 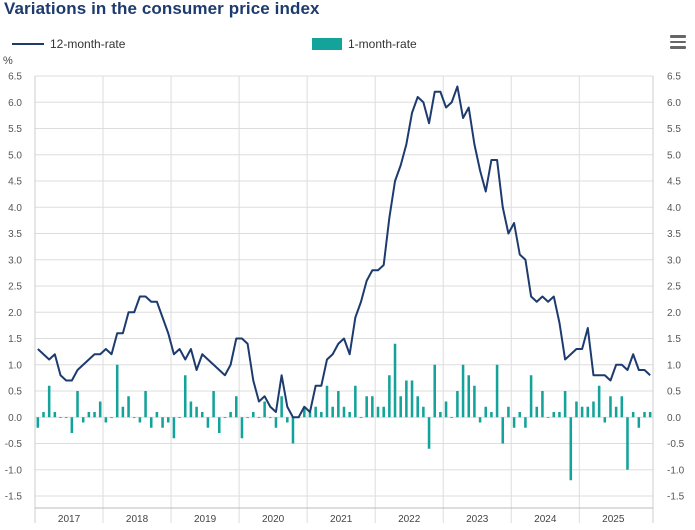 What do you see at coordinates (68, 44) in the screenshot?
I see `legend-12-month-rate: 12-month-rate` at bounding box center [68, 44].